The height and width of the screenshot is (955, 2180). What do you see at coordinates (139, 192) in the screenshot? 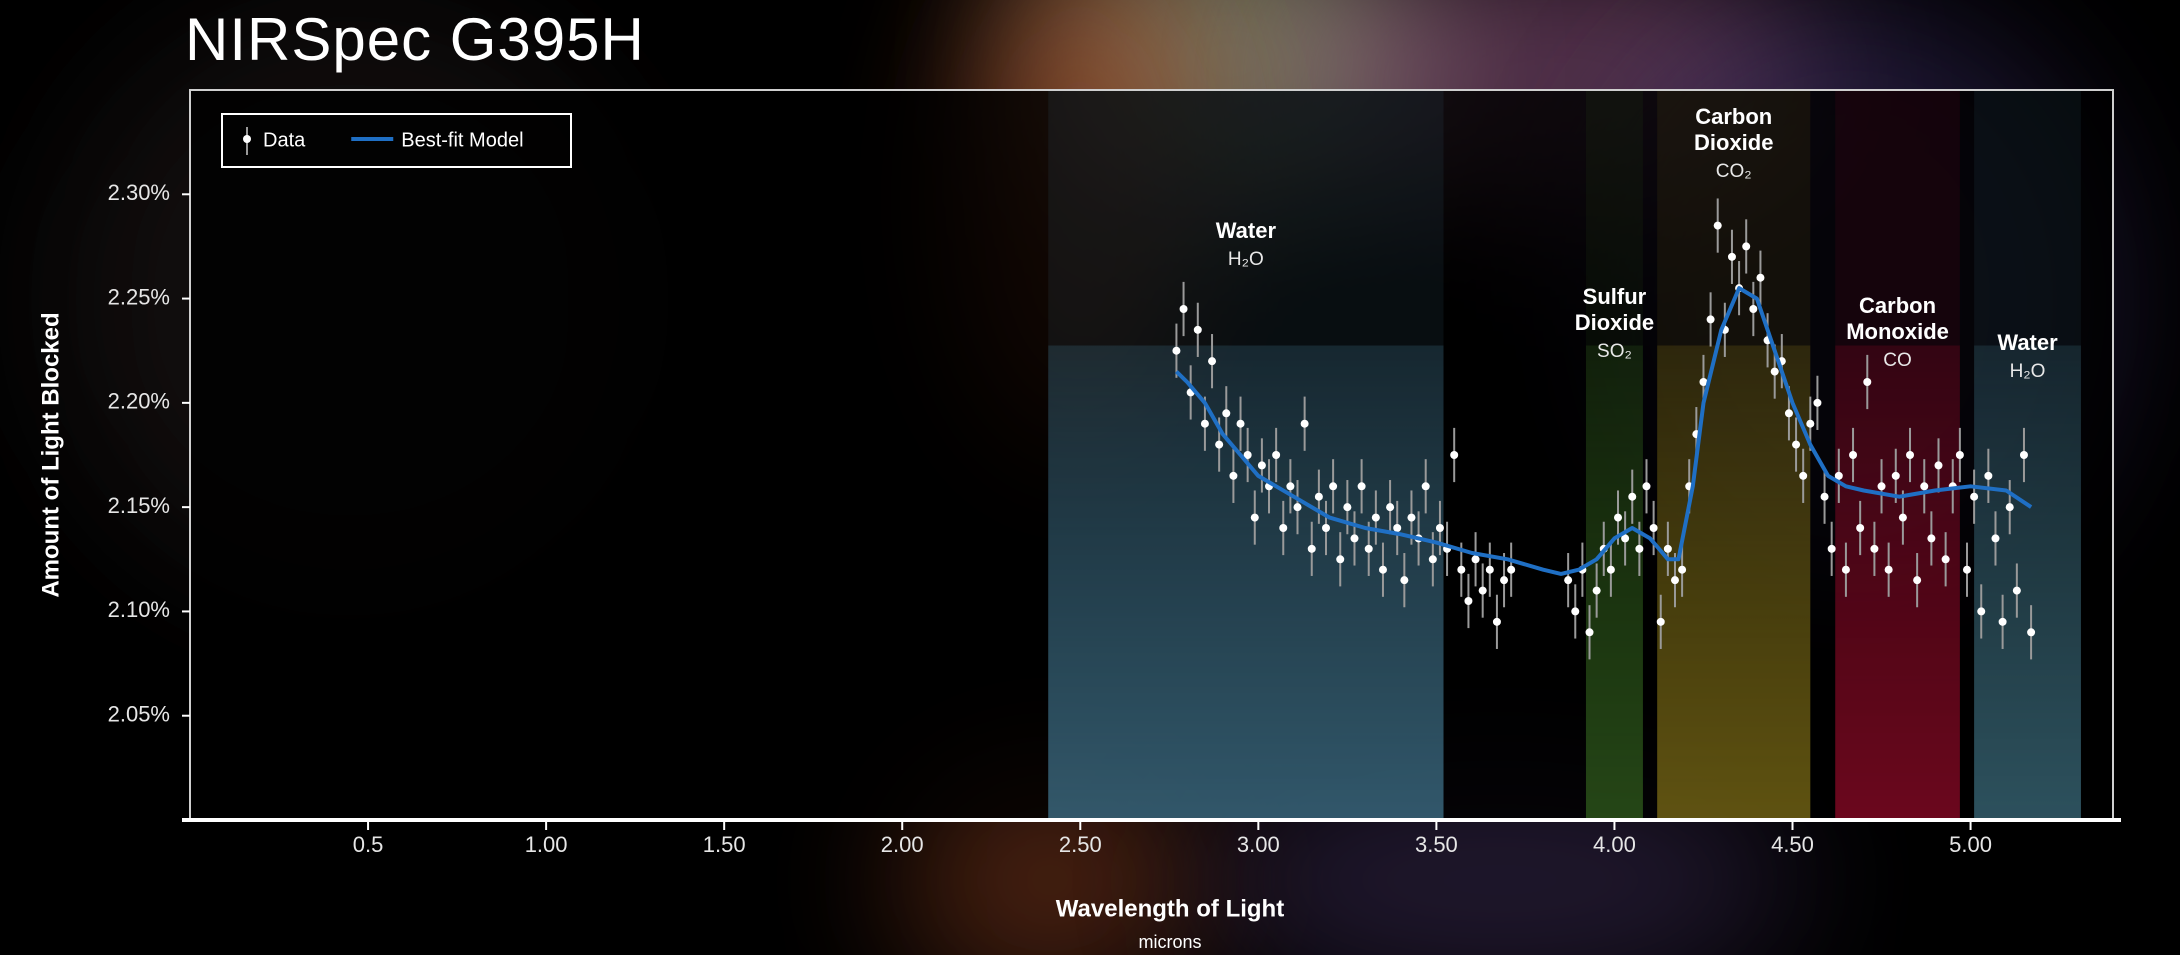
I see `y-tick-label: 2.30%` at bounding box center [139, 192].